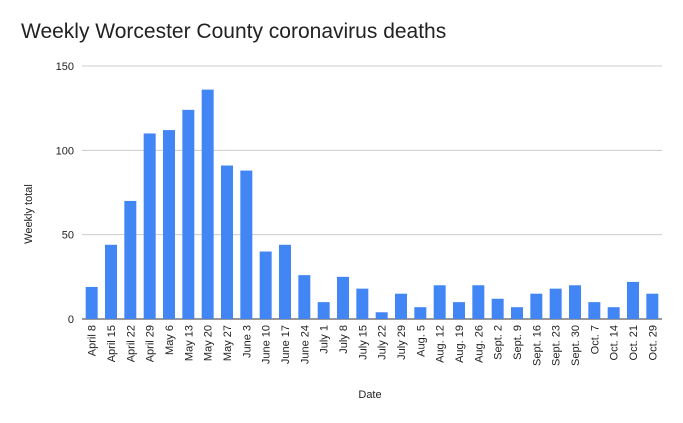 This screenshot has width=683, height=423. Describe the element at coordinates (479, 344) in the screenshot. I see `x-tick-label: Aug. 26` at that location.